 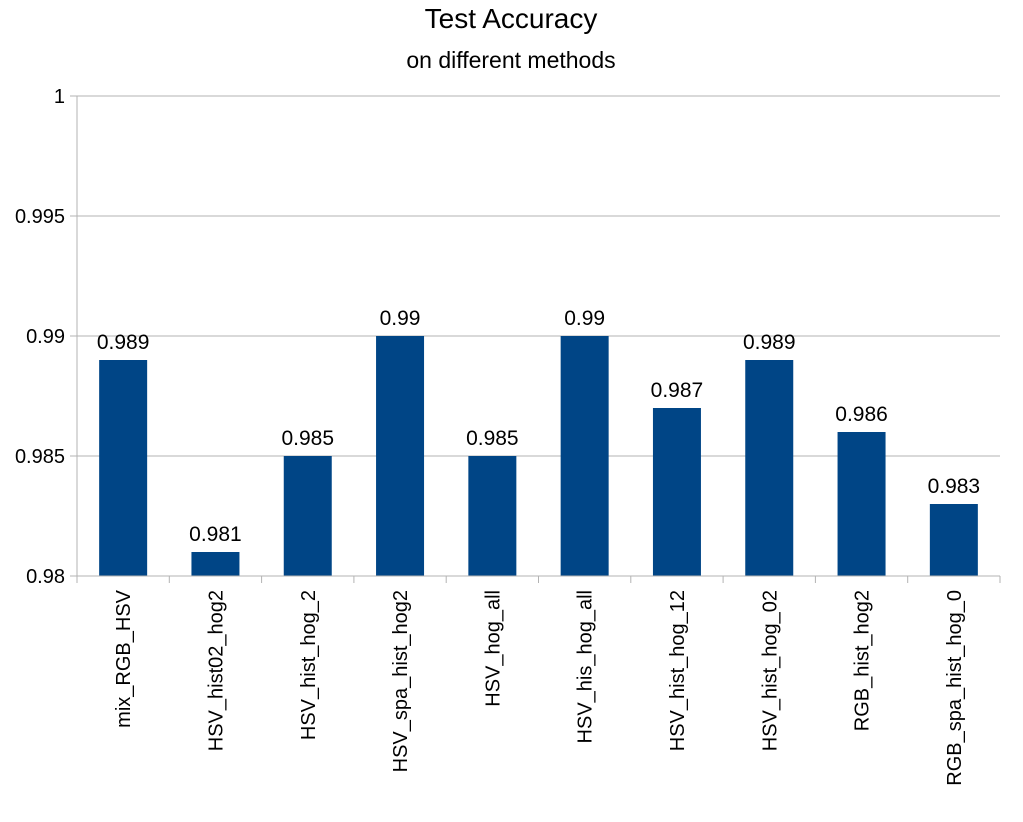 What do you see at coordinates (678, 670) in the screenshot?
I see `x-category-label: HSV_hist_hog_12` at bounding box center [678, 670].